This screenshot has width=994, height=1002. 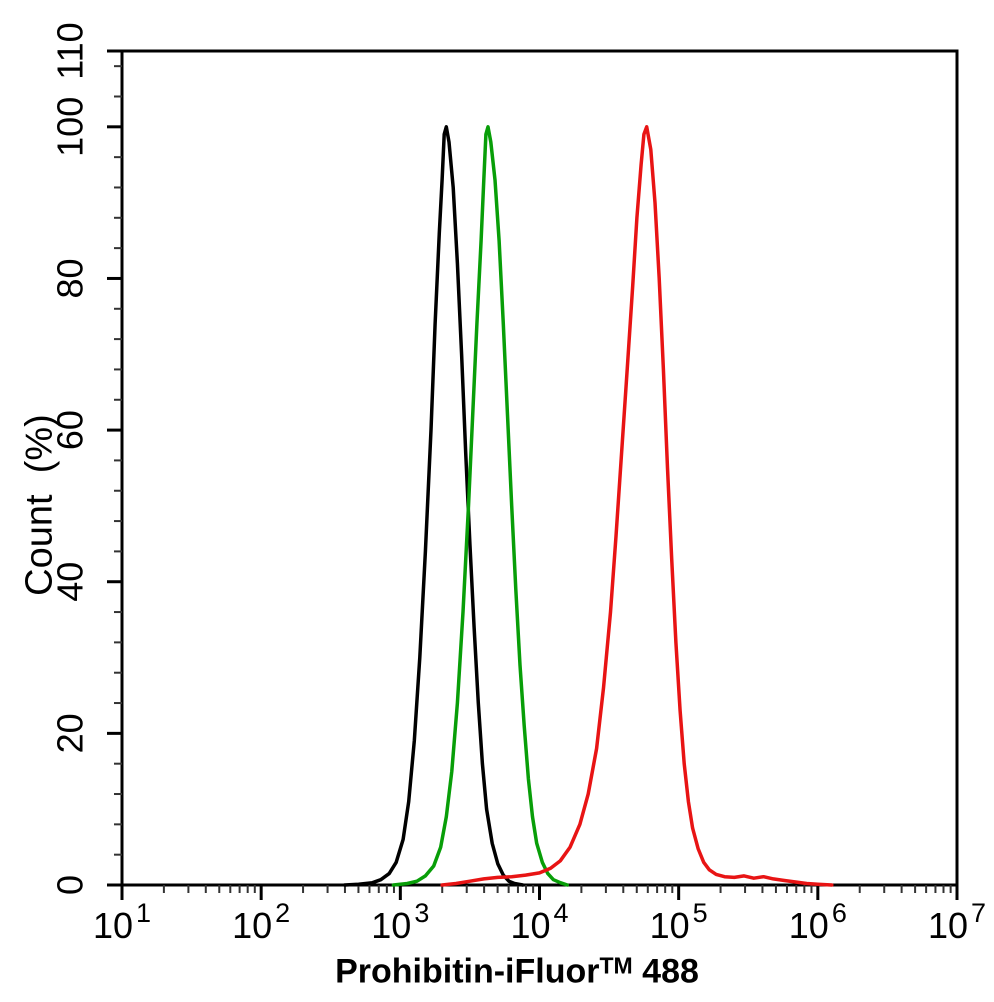 What do you see at coordinates (70, 430) in the screenshot?
I see `y-axis-tick-label: 60` at bounding box center [70, 430].